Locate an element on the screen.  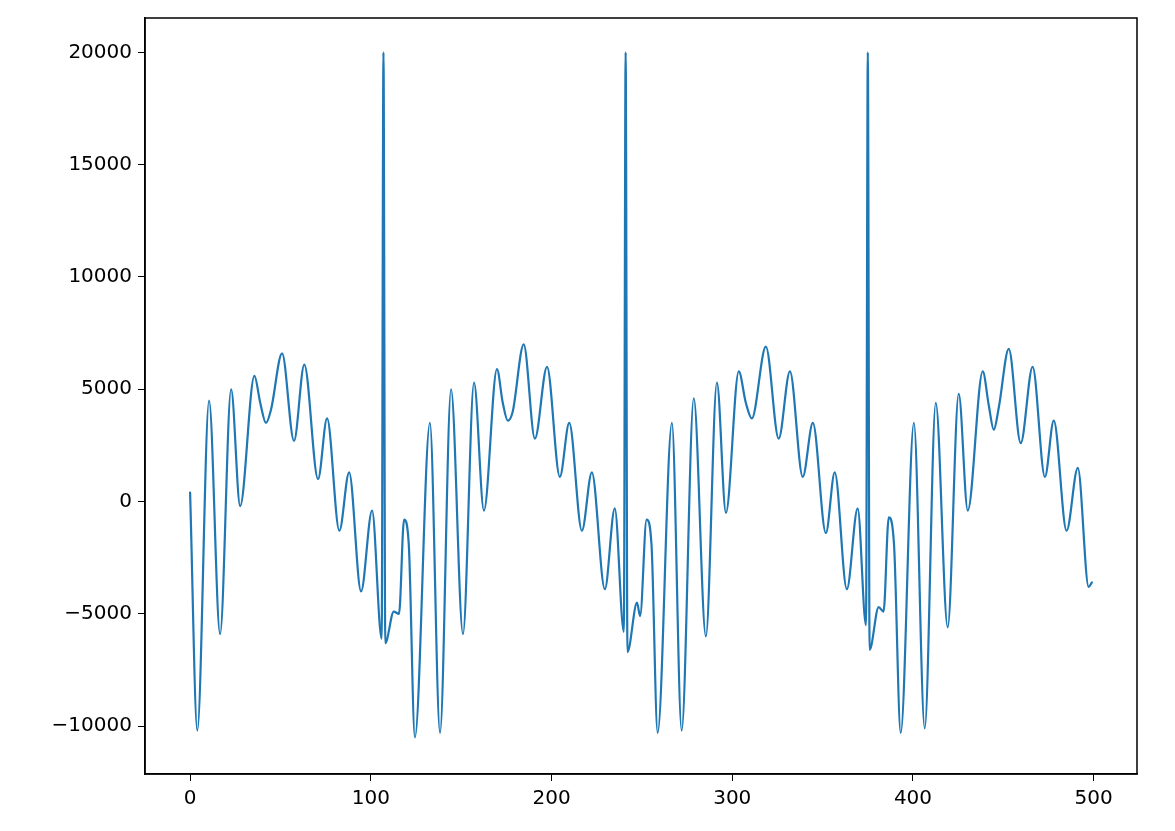
x-tick-label: 200 is located at coordinates (551, 797).